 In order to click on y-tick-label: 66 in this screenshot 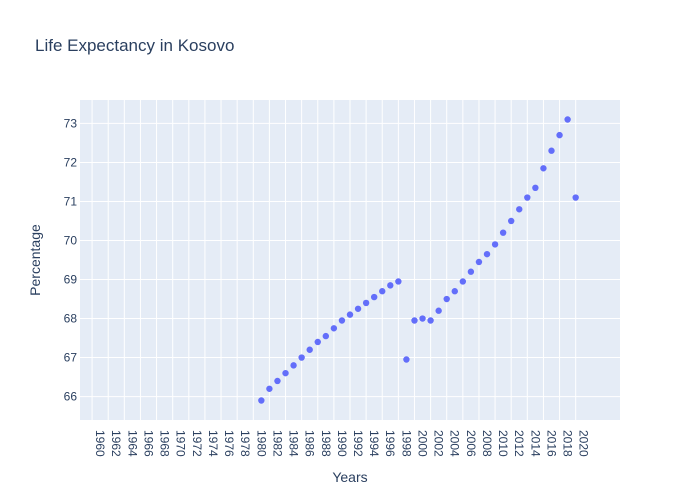, I will do `click(71, 397)`.